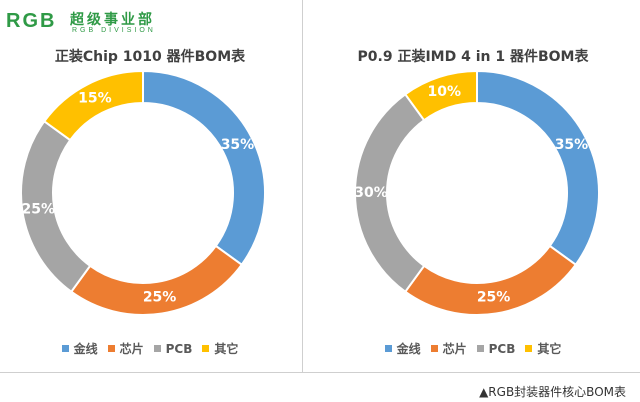  Describe the element at coordinates (473, 57) in the screenshot. I see `chart-title: P0.9 正装IMD 4 in 1 器件BOM表` at that location.